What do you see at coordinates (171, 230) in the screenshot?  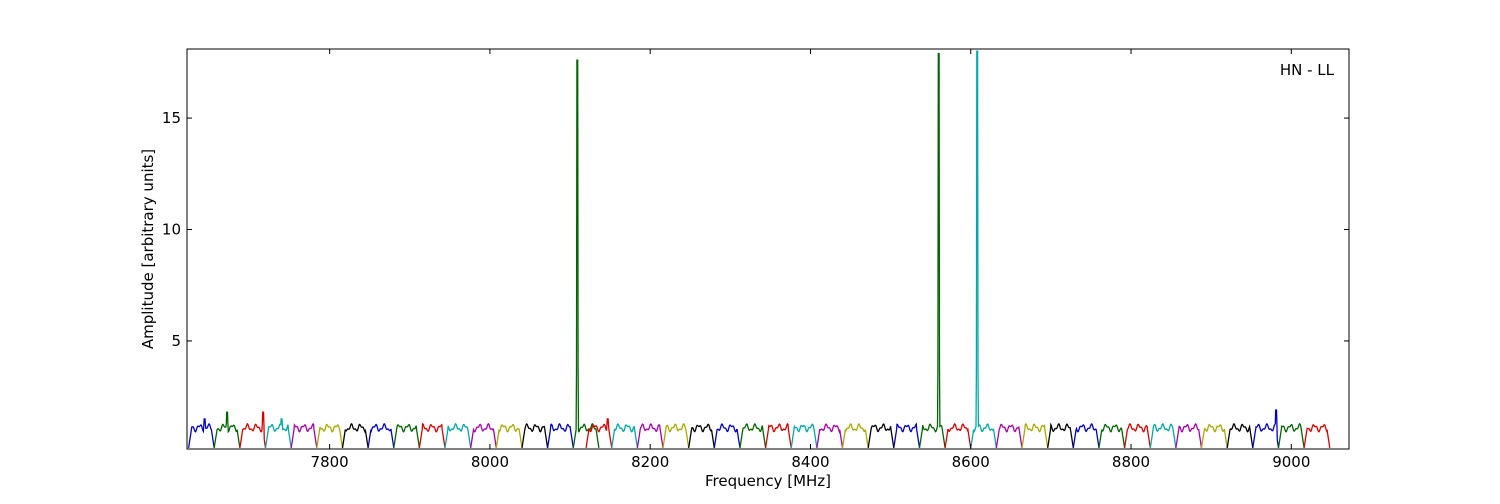 I see `y-tick-label: 10` at bounding box center [171, 230].